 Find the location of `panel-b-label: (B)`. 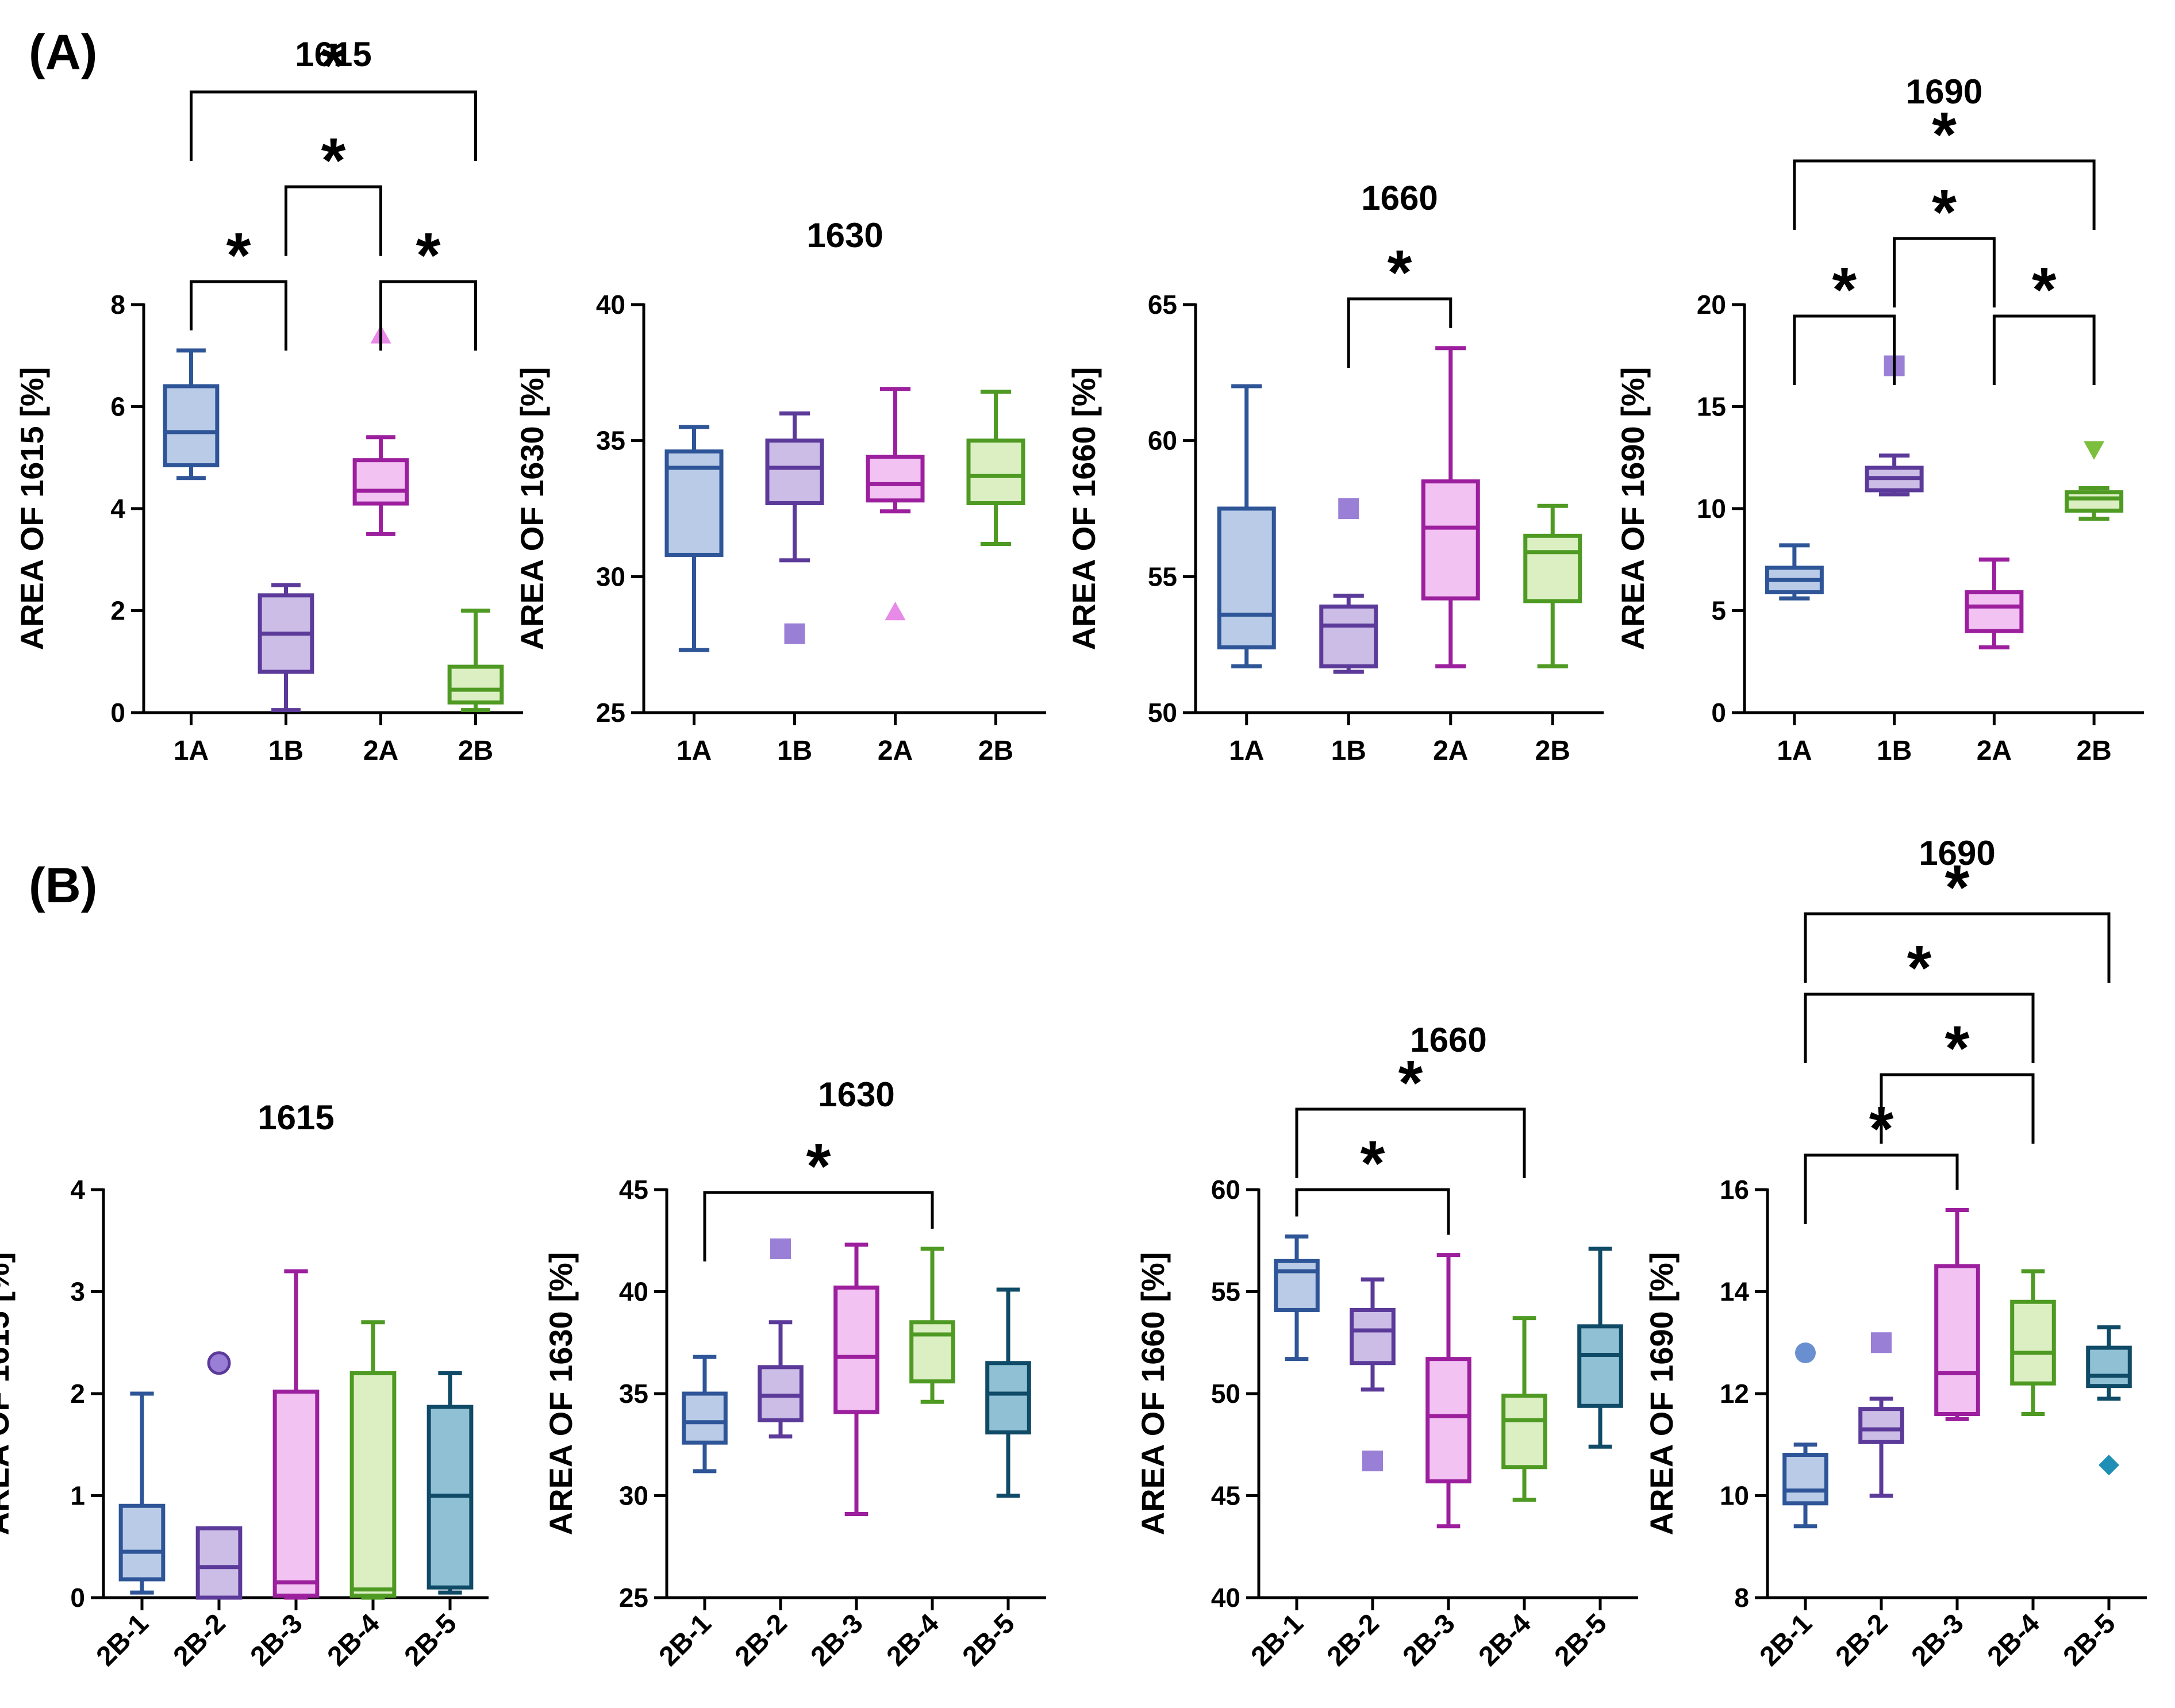

panel-b-label: (B) is located at coordinates (63, 885).